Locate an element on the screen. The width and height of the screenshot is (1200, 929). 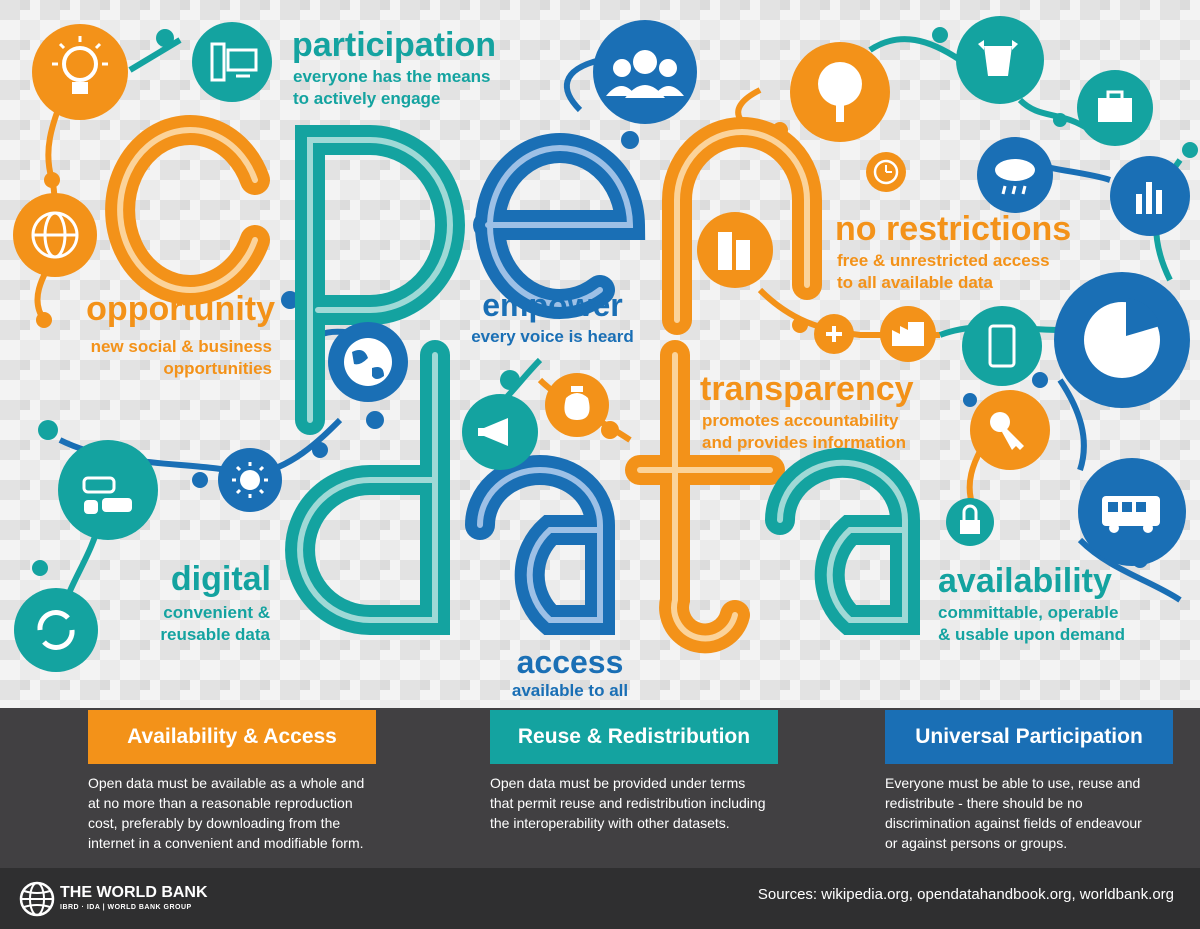
empower-line1: every voice is heard is located at coordinates (552, 336).